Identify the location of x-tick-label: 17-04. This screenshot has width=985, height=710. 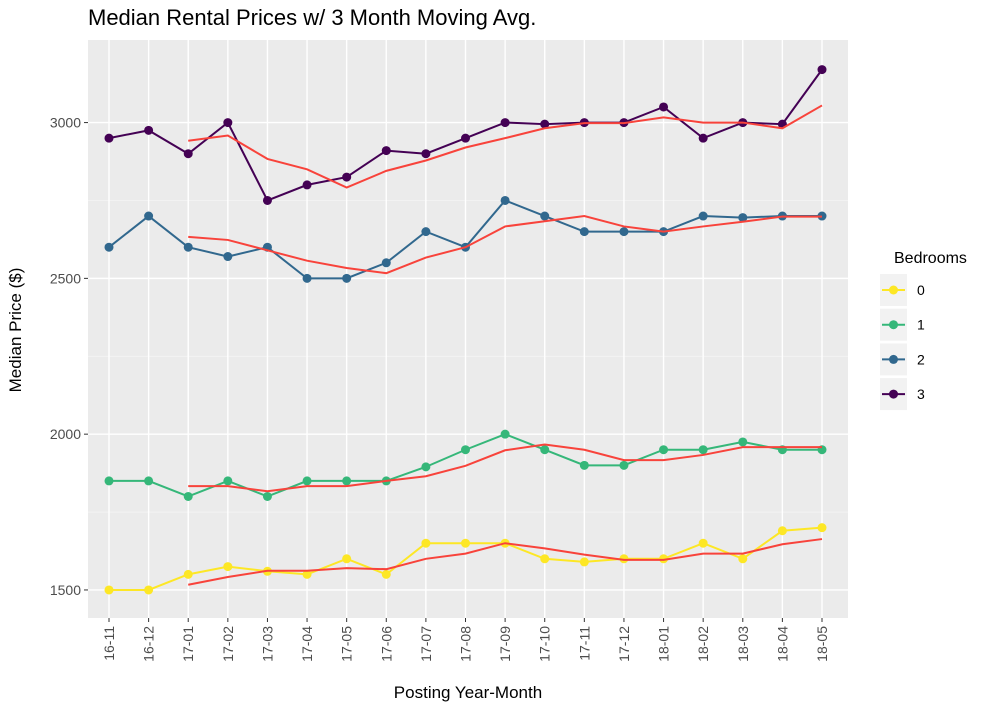
(307, 644).